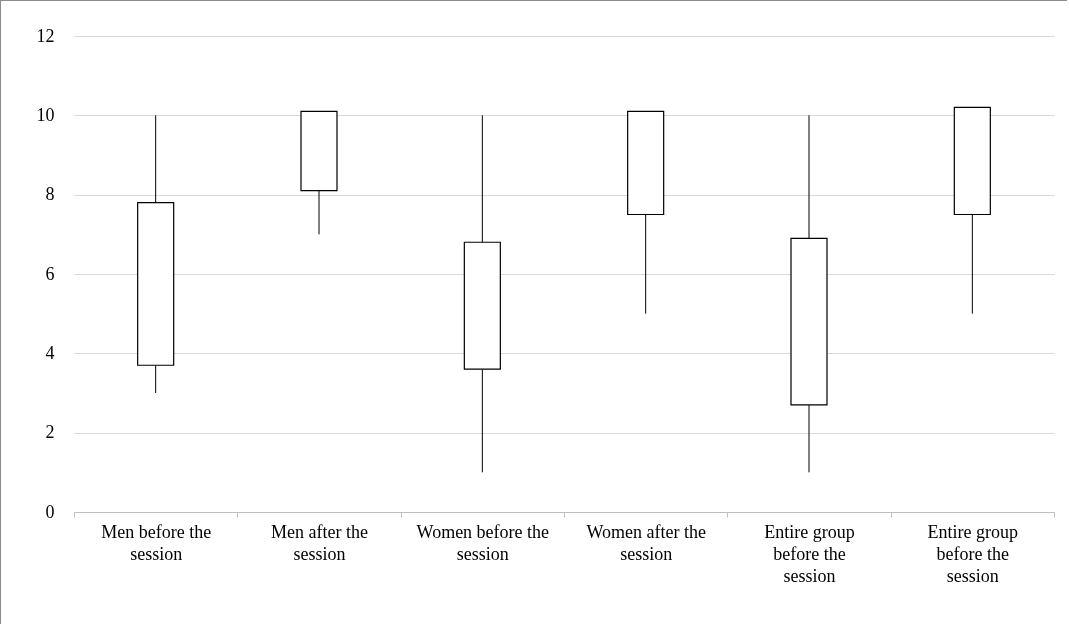 The height and width of the screenshot is (626, 1069). I want to click on y-tick-label: 0, so click(50, 511).